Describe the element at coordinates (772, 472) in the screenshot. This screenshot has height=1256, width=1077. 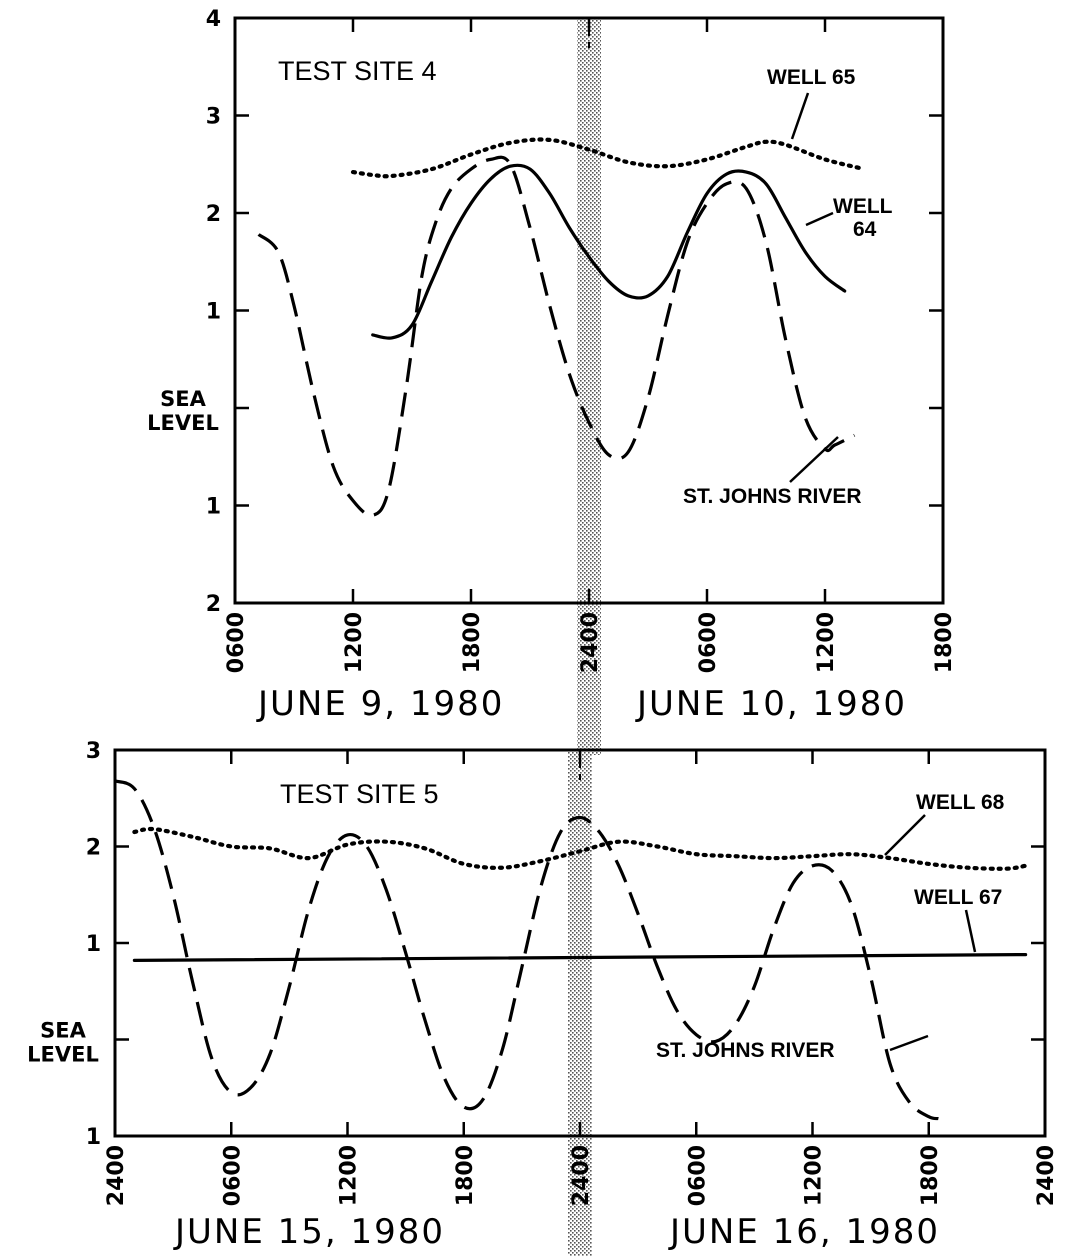
I see `annotation-st-johns-river-1: ST. JOHNS RIVER` at that location.